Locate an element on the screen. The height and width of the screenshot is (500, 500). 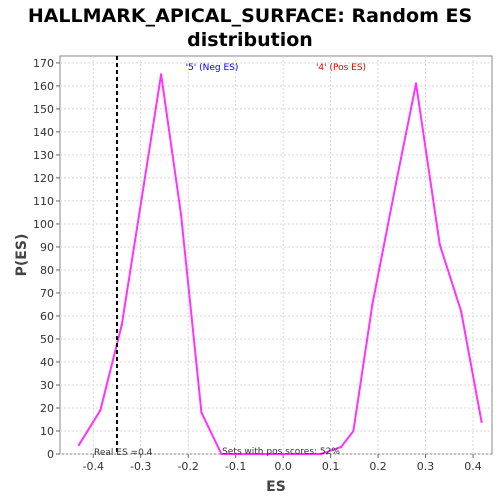
chart-title-line1: HALLMARK_APICAL_SURFACE: Random ES is located at coordinates (250, 16).